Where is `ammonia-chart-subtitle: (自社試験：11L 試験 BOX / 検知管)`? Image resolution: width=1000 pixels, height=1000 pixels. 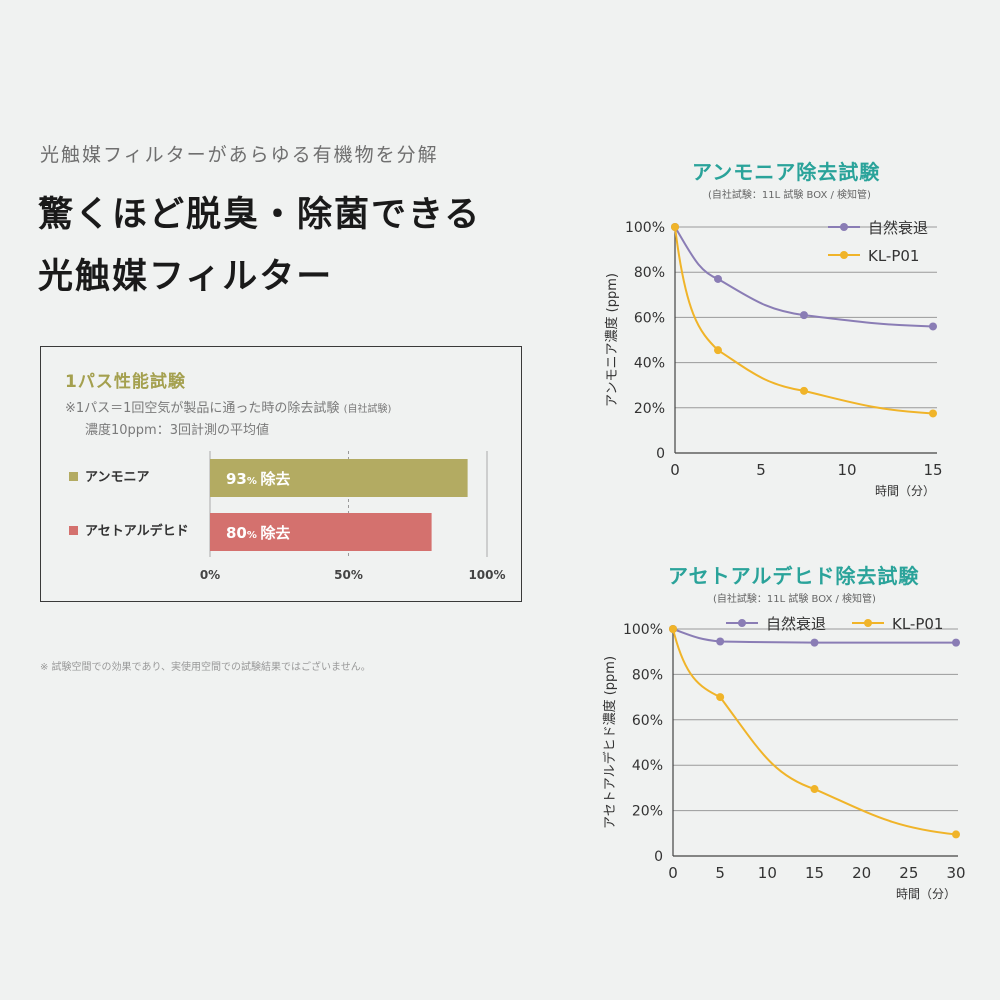
ammonia-chart-subtitle: (自社試験：11L 試験 BOX / 検知管) is located at coordinates (789, 195).